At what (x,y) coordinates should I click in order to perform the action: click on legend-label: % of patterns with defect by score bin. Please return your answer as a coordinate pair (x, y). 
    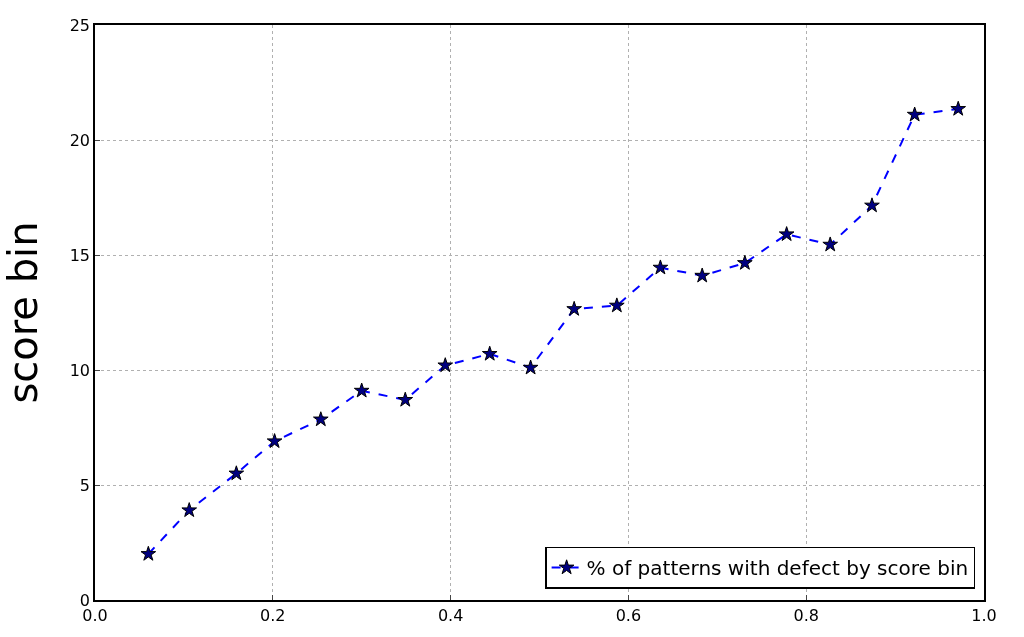
    Looking at the image, I should click on (777, 568).